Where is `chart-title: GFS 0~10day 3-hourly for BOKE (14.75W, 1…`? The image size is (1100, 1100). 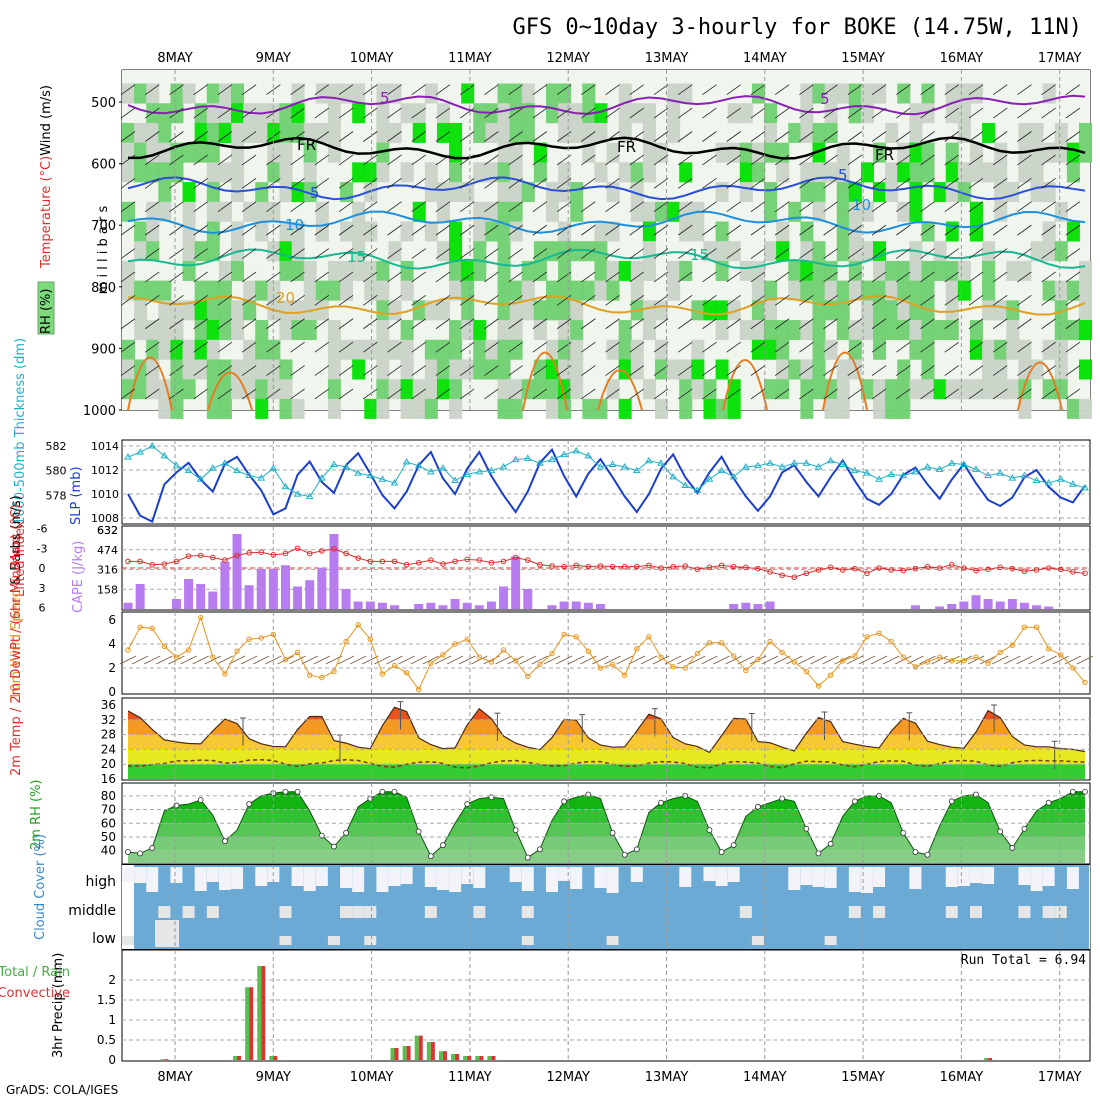 chart-title: GFS 0~10day 3-hourly for BOKE (14.75W, 1… is located at coordinates (797, 27).